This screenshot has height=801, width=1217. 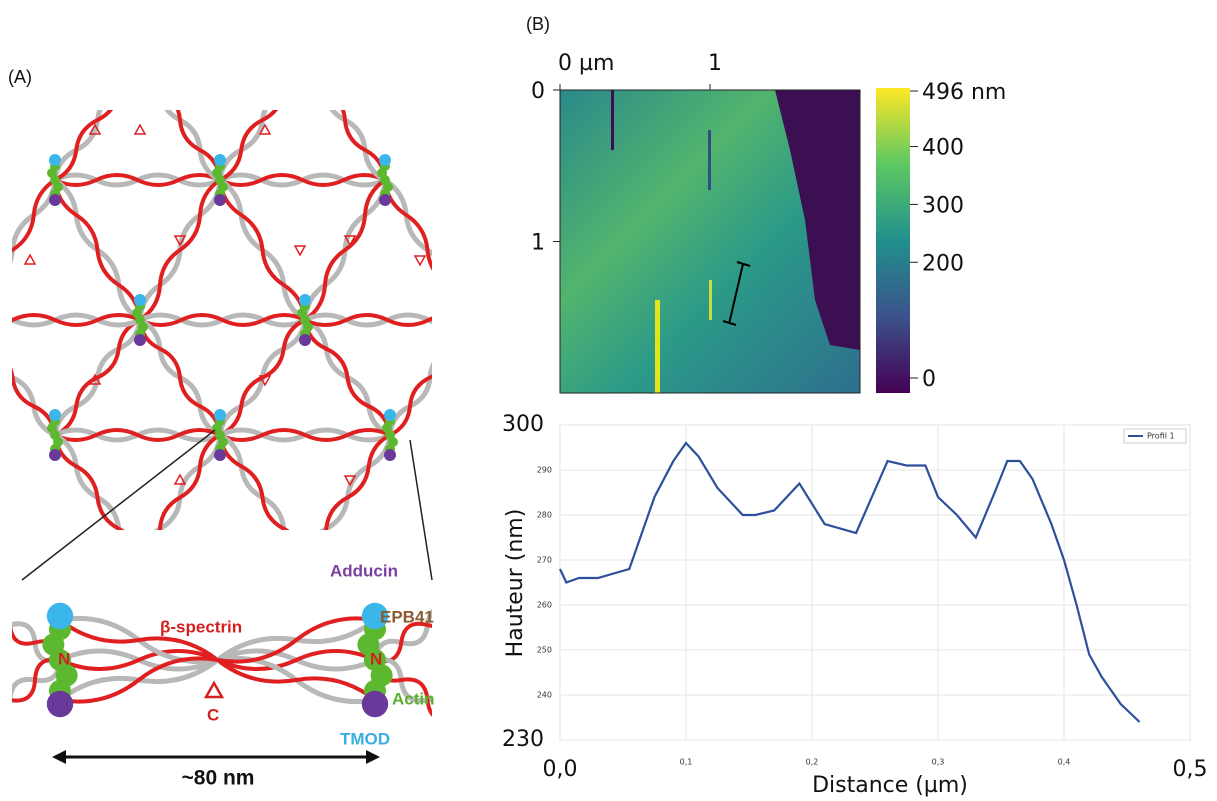 I want to click on y-tick-label: 280, so click(x=544, y=515).